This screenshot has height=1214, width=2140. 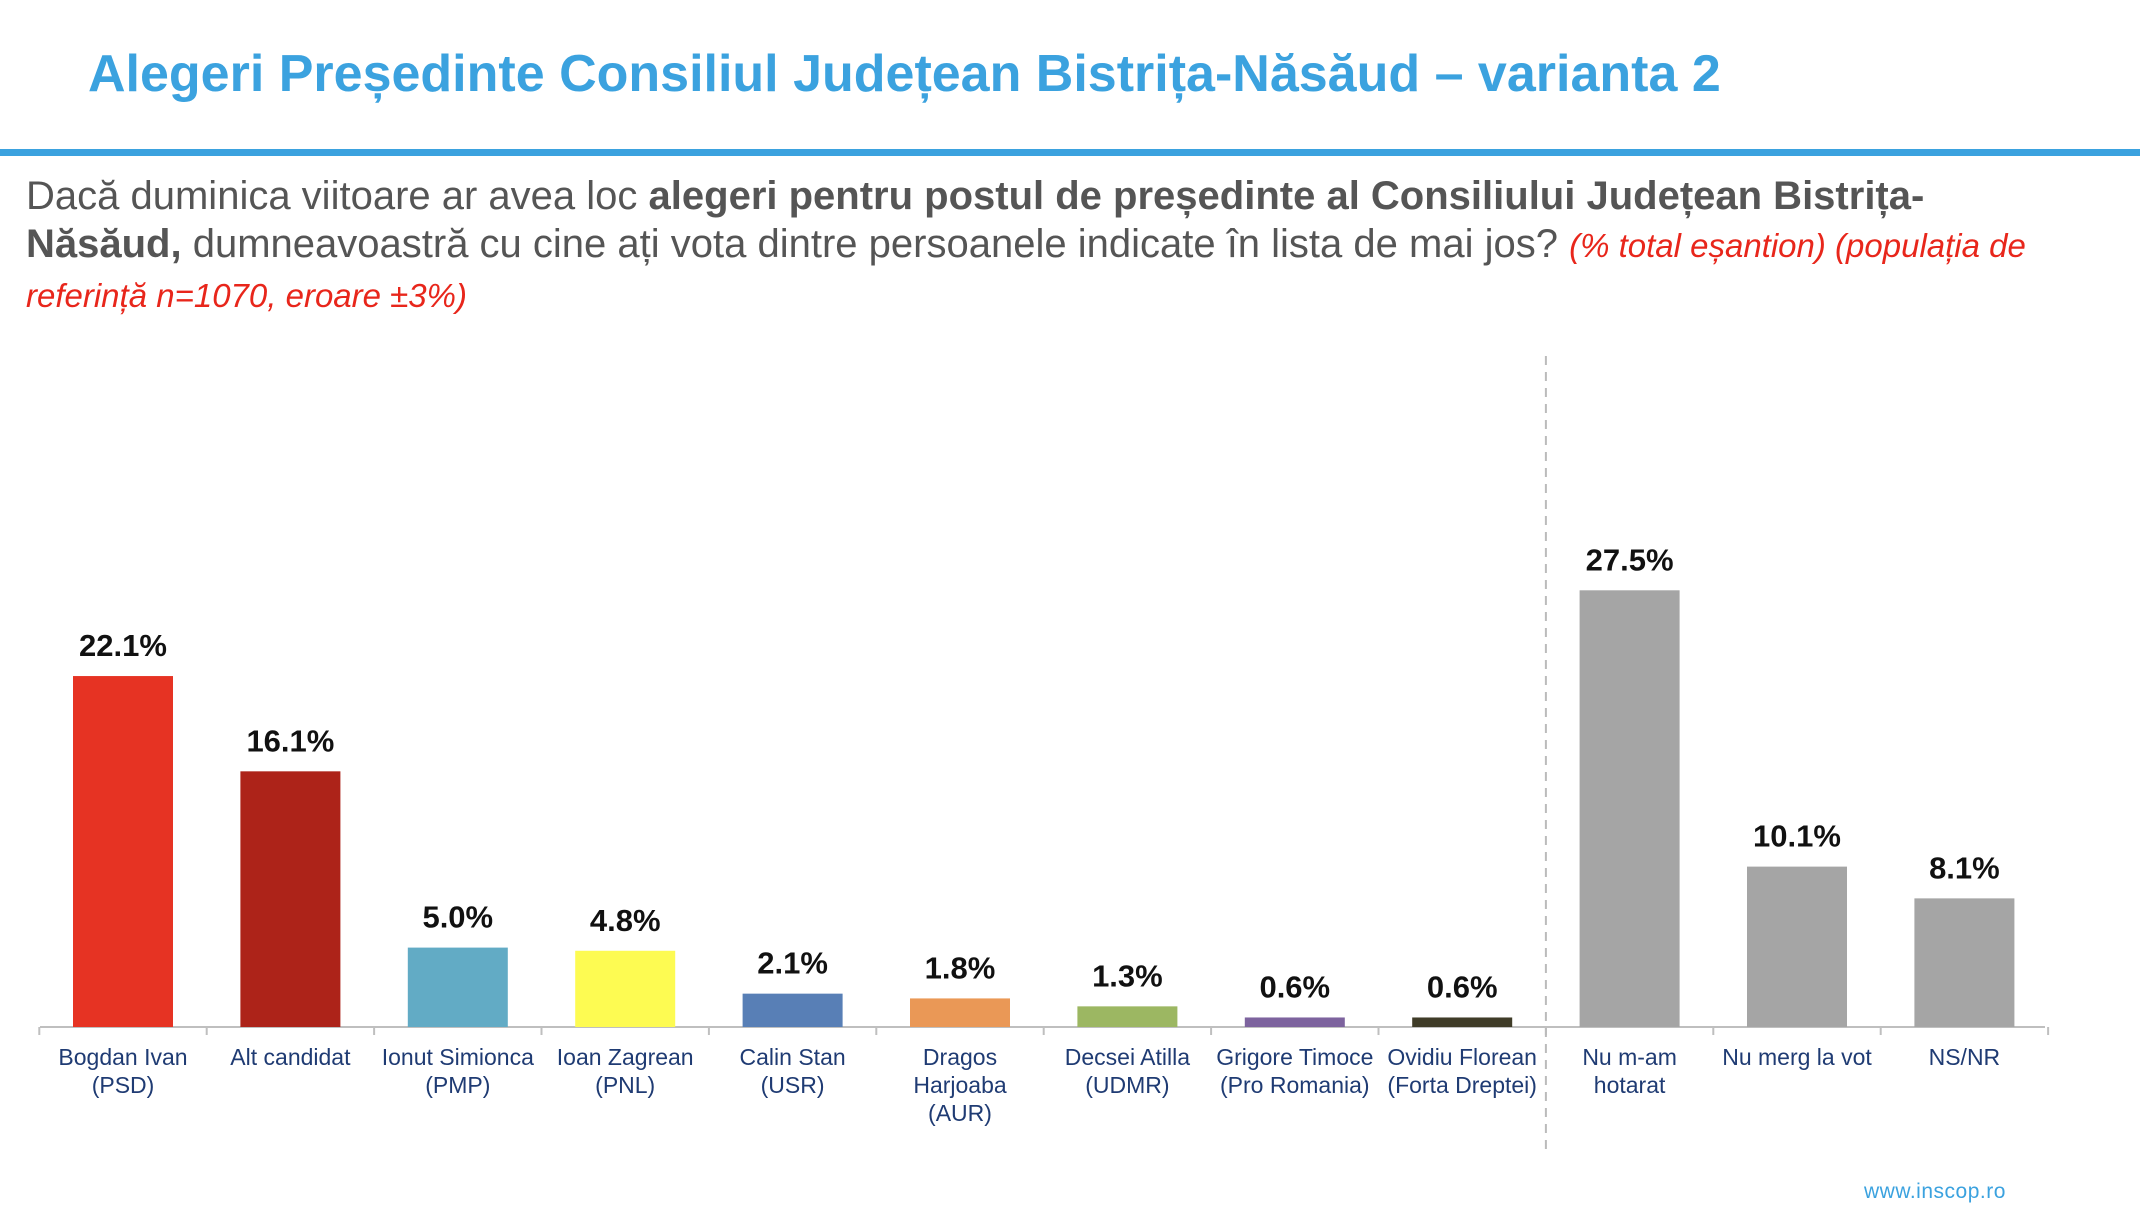 What do you see at coordinates (793, 1085) in the screenshot?
I see `category-label-line: (USR)` at bounding box center [793, 1085].